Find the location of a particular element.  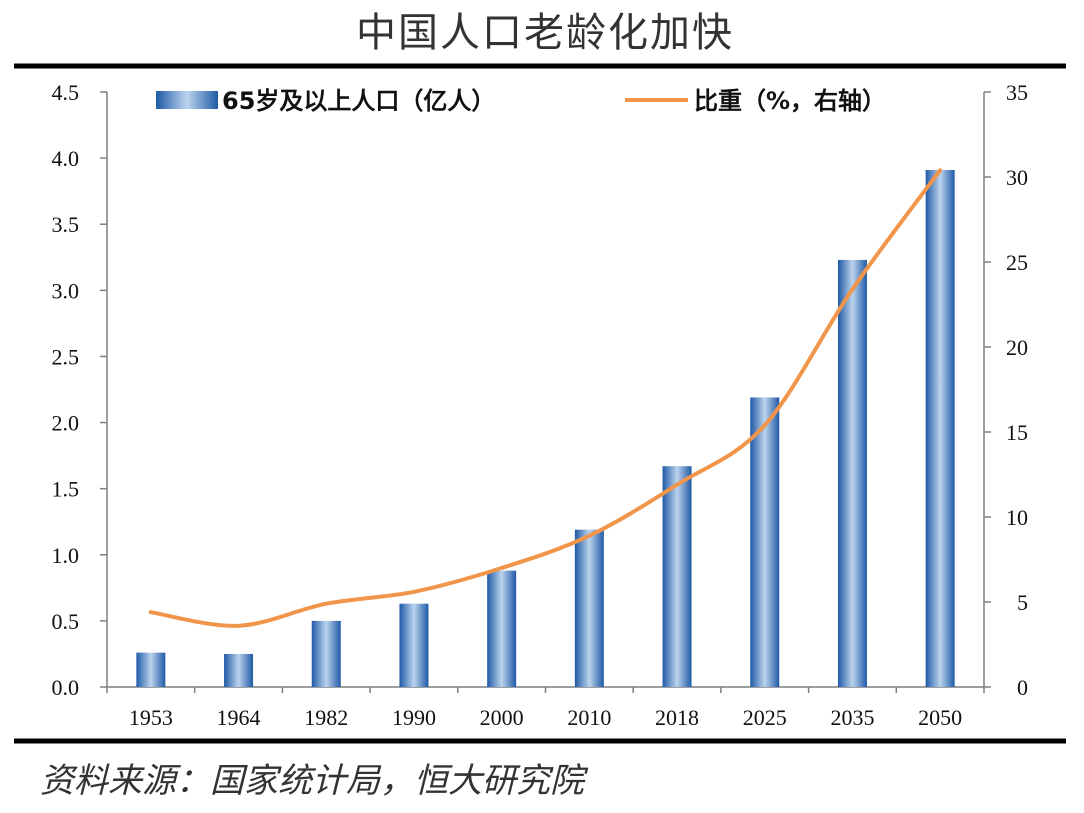

y-right-tick-label: 30 is located at coordinates (1017, 177).